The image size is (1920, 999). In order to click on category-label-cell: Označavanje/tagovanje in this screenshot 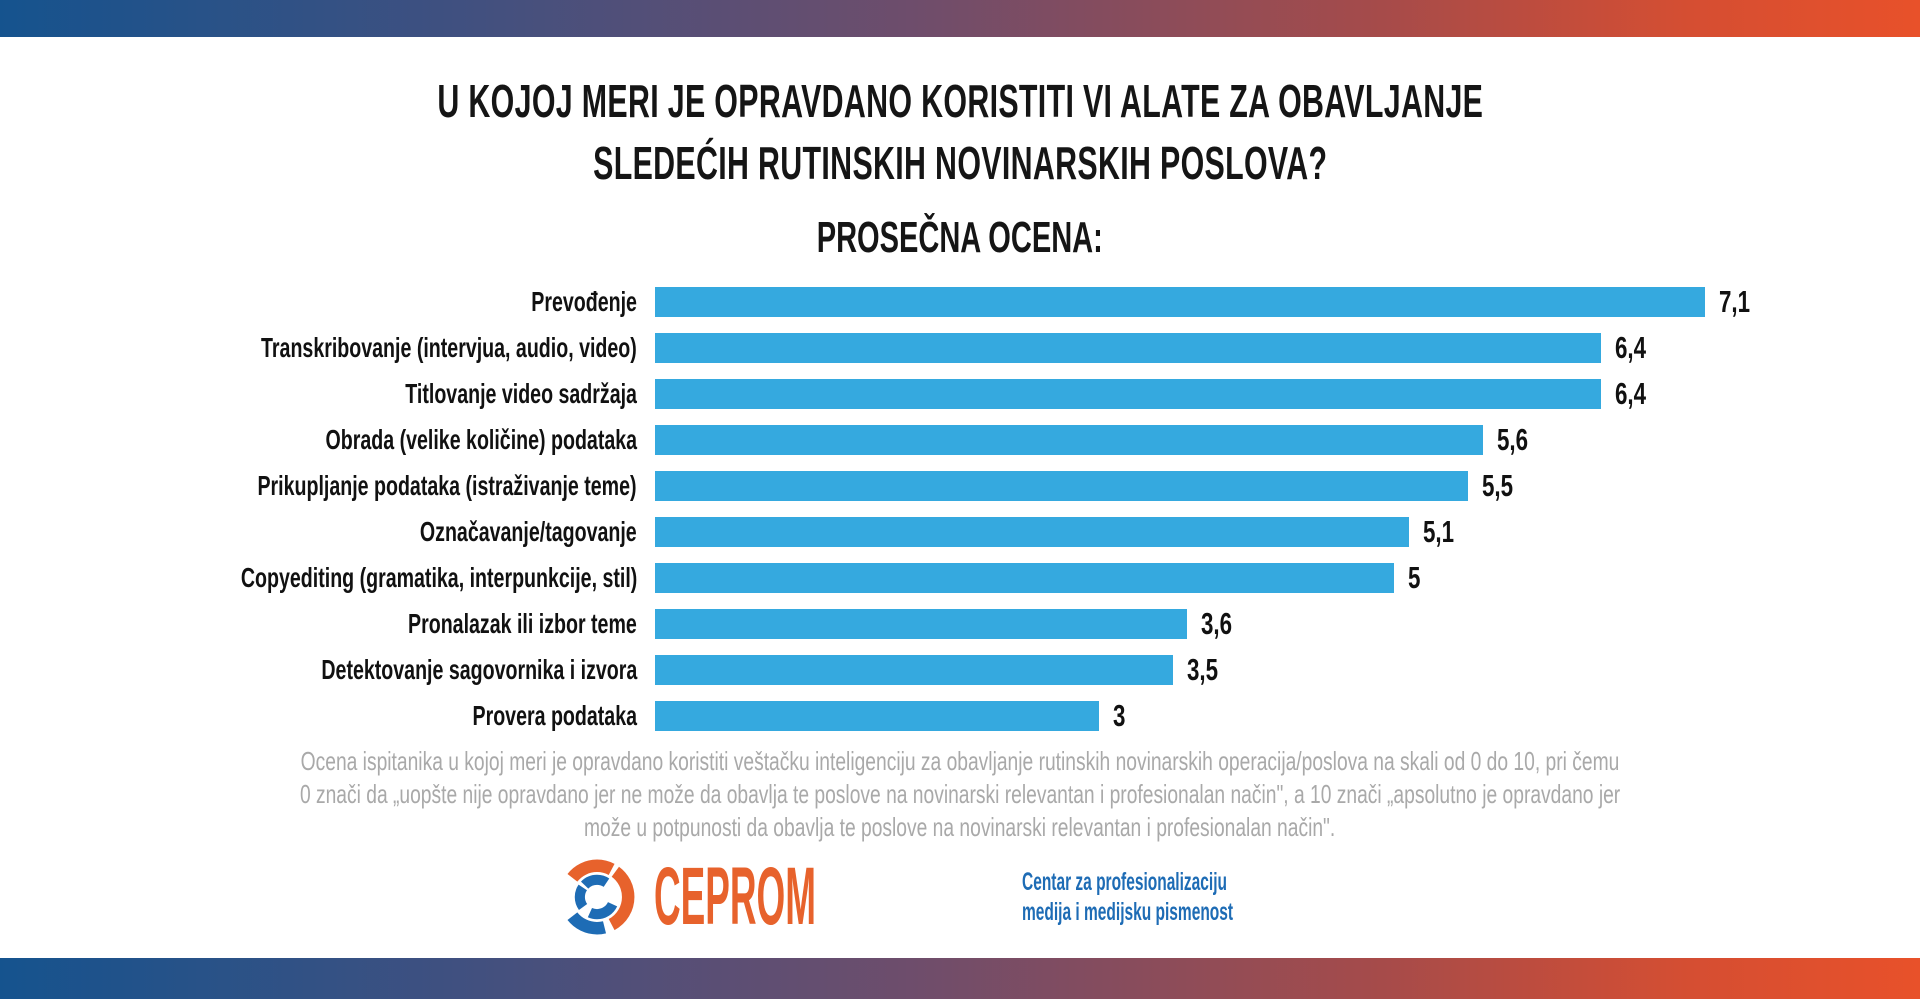, I will do `click(318, 532)`.